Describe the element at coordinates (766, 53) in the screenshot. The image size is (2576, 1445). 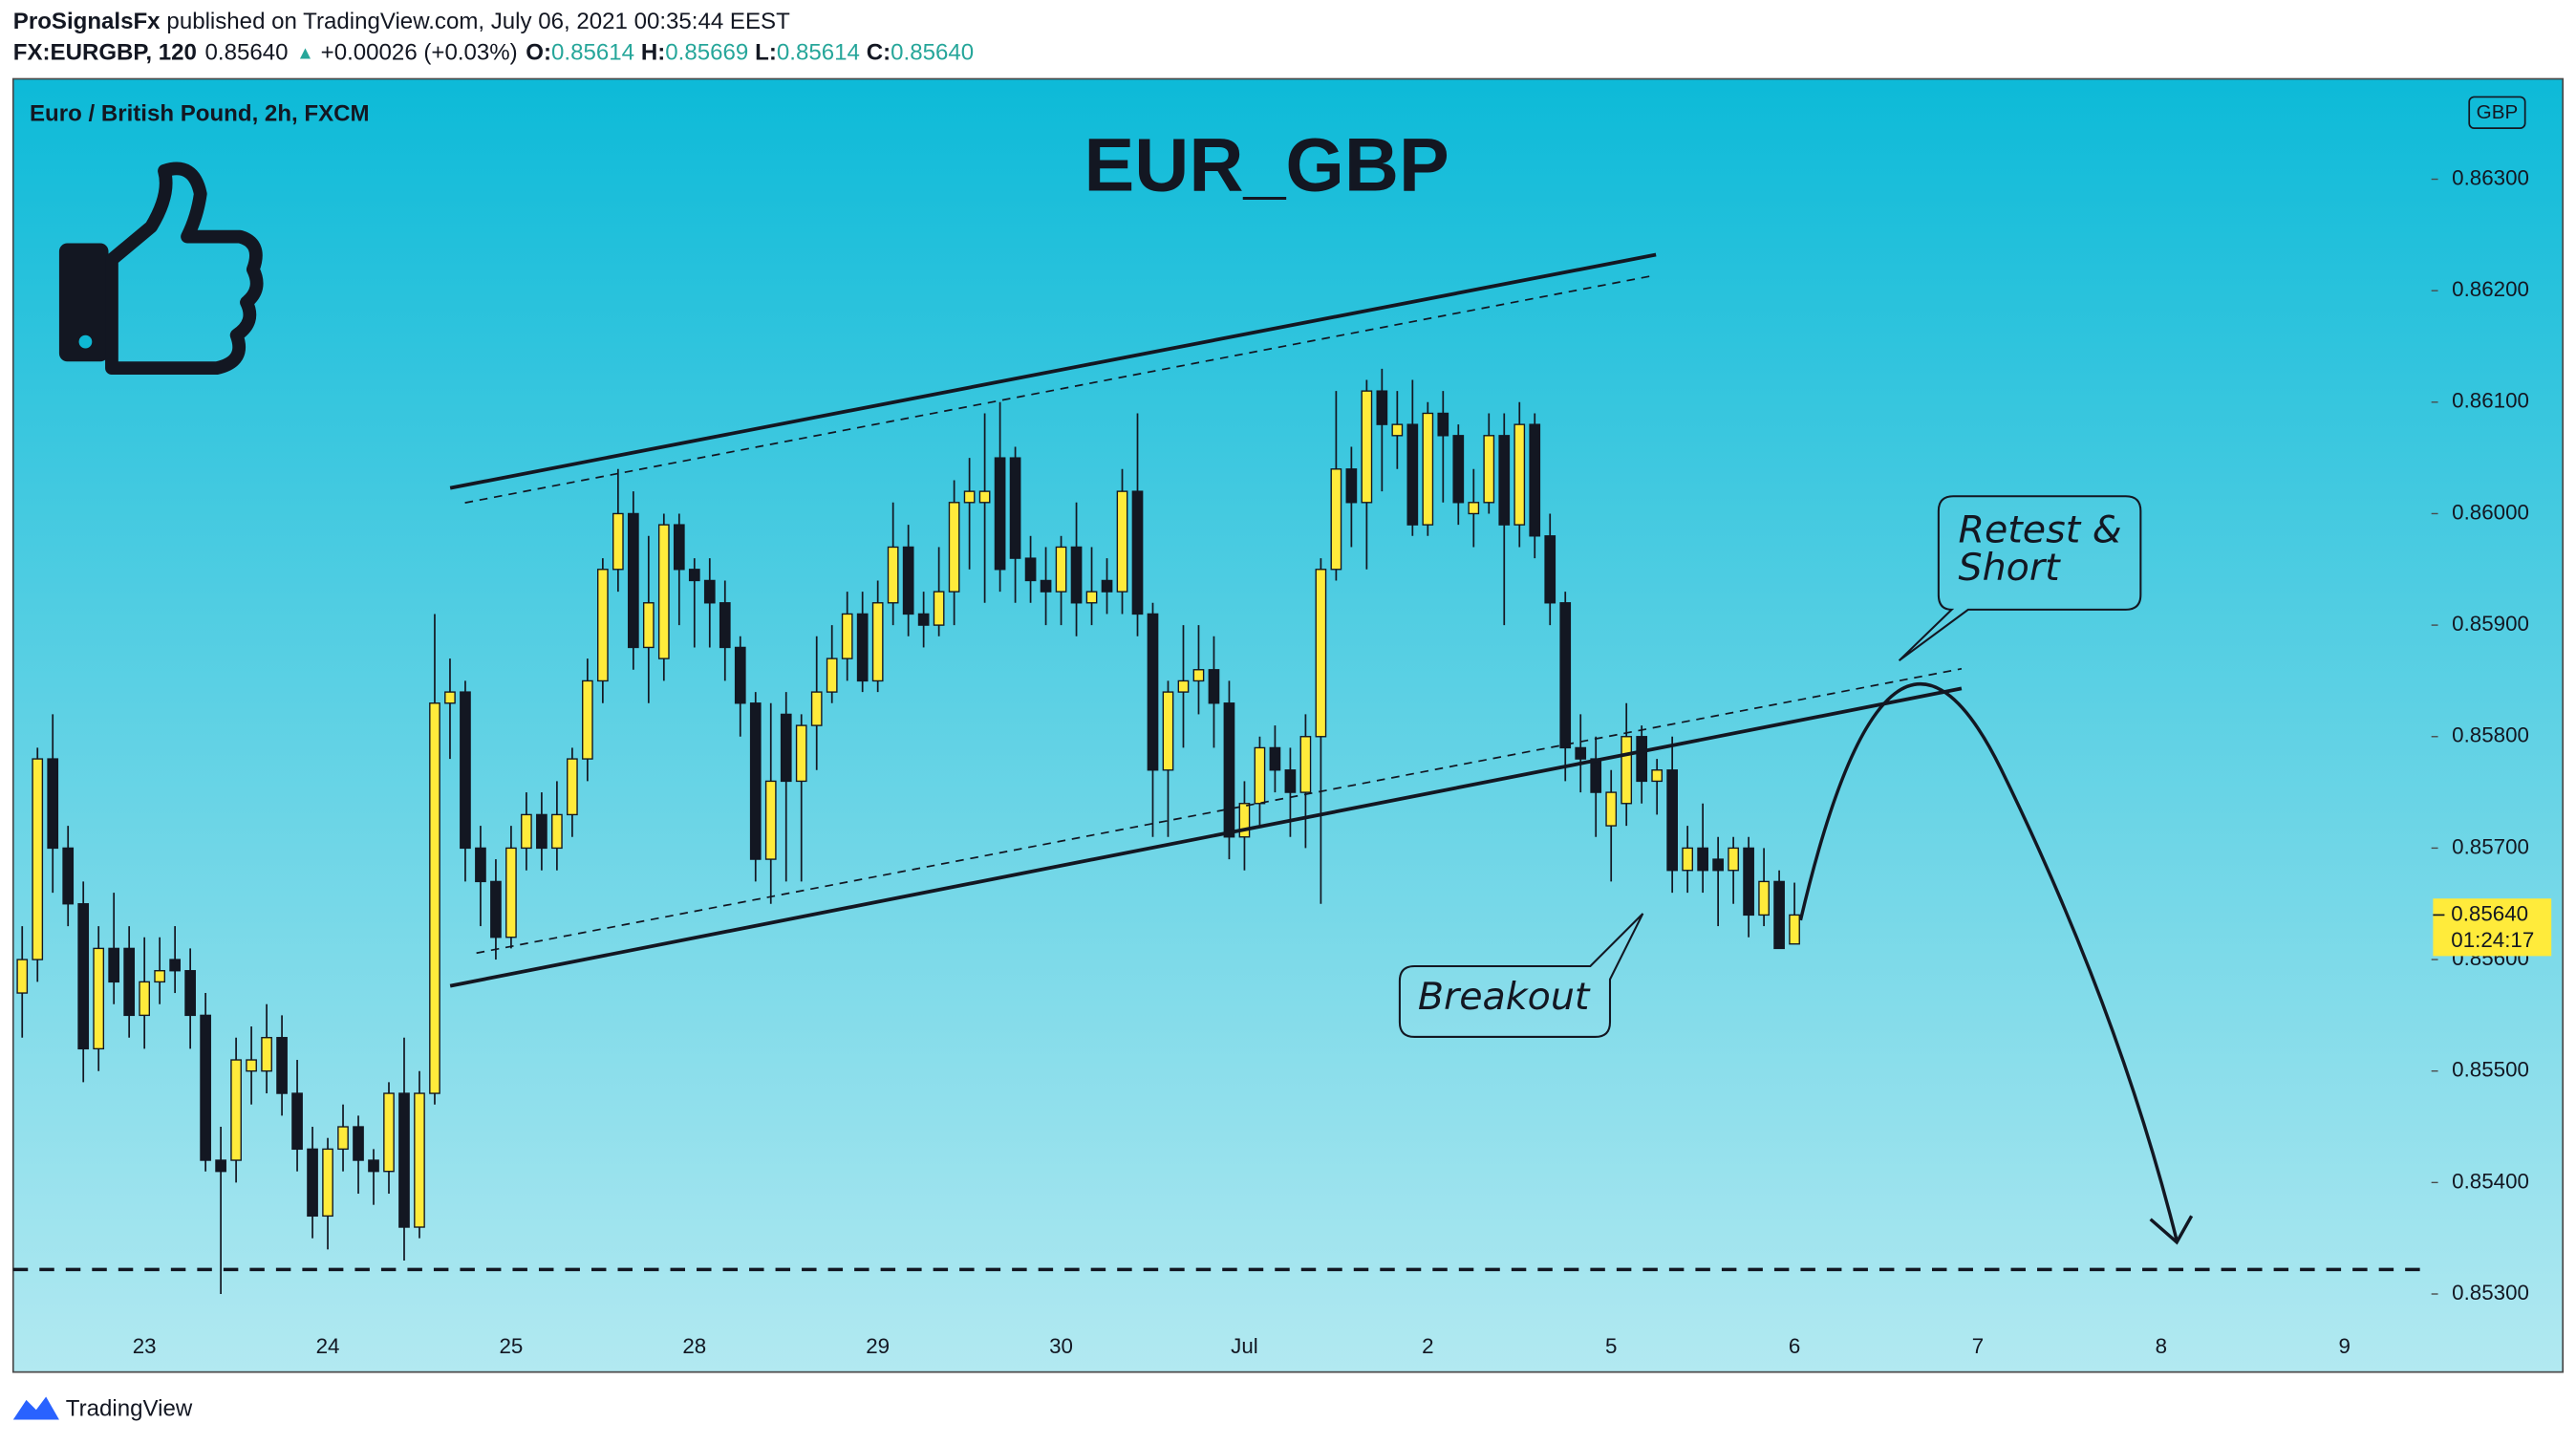
I see `ohlc-label: L:` at that location.